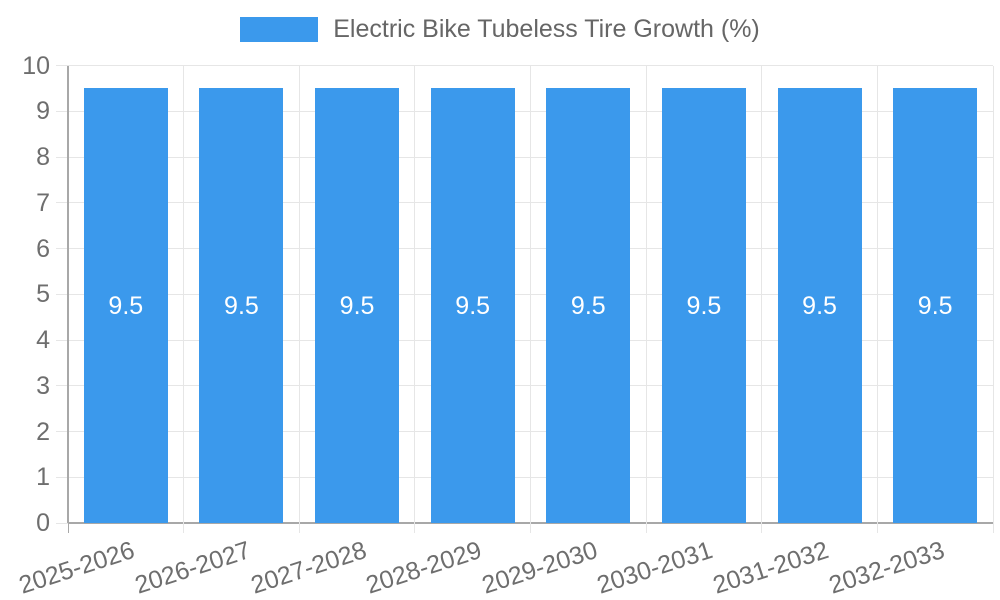  I want to click on y-axis-label: 5, so click(43, 294).